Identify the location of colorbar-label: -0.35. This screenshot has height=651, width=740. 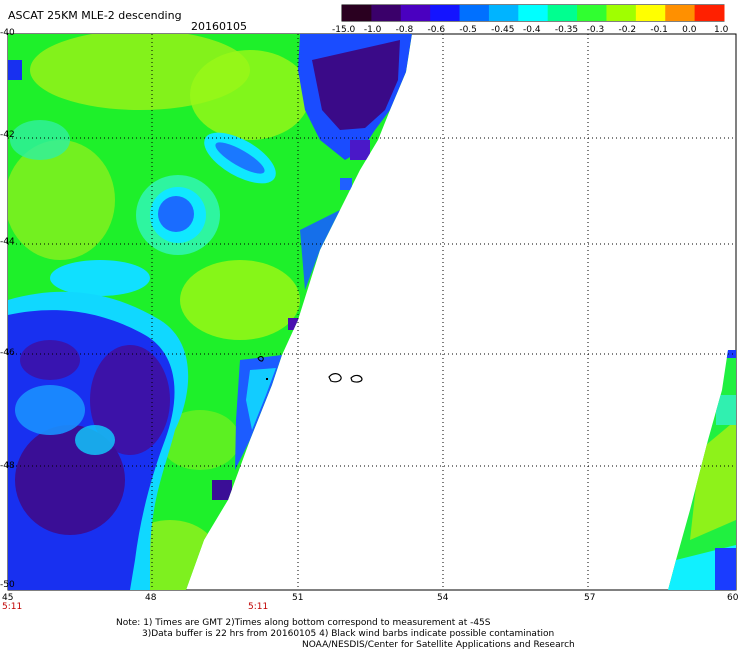
(566, 30).